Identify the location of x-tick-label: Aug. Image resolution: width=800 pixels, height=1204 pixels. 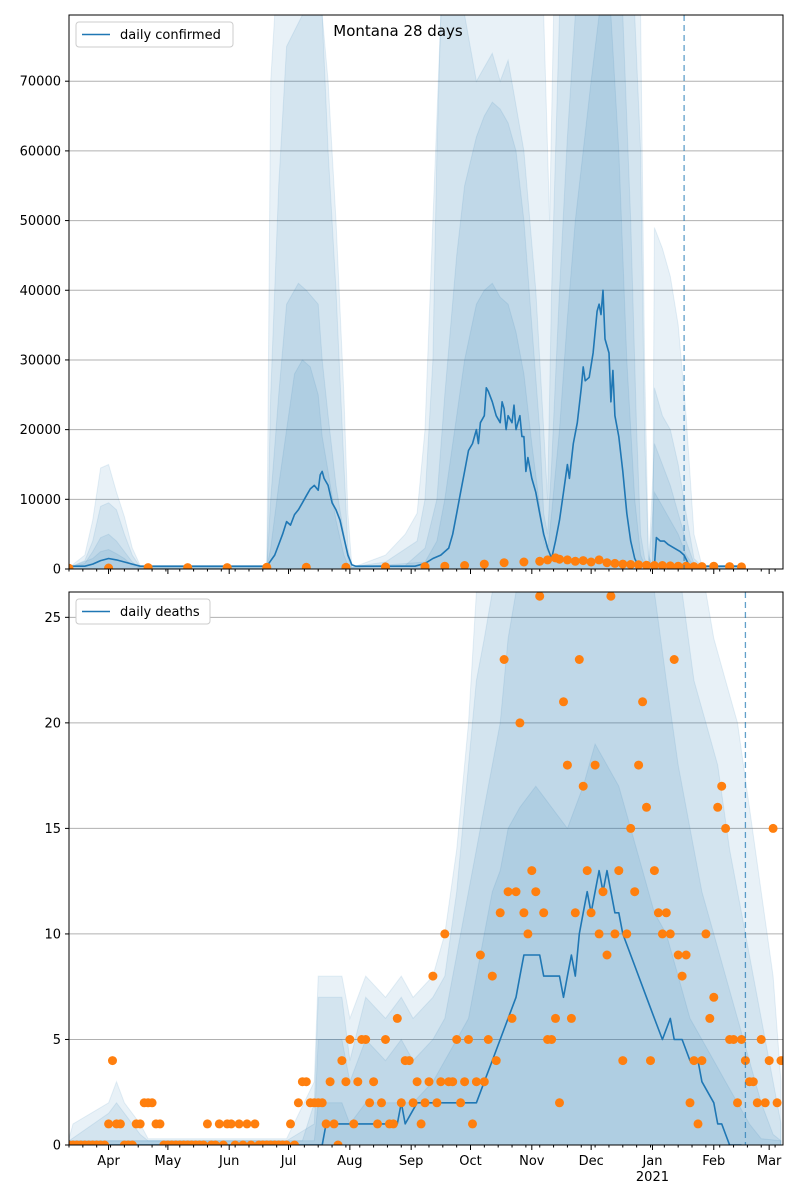
(349, 1161).